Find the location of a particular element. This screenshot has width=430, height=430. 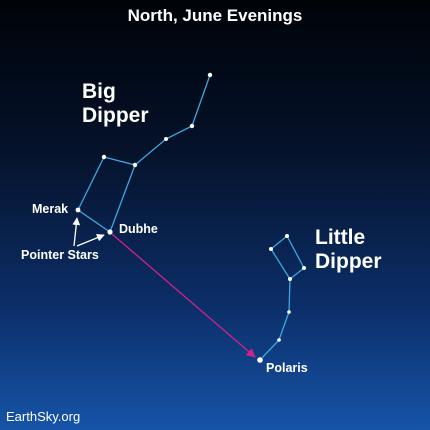

little-dipper-label: Little Dipper is located at coordinates (348, 250).